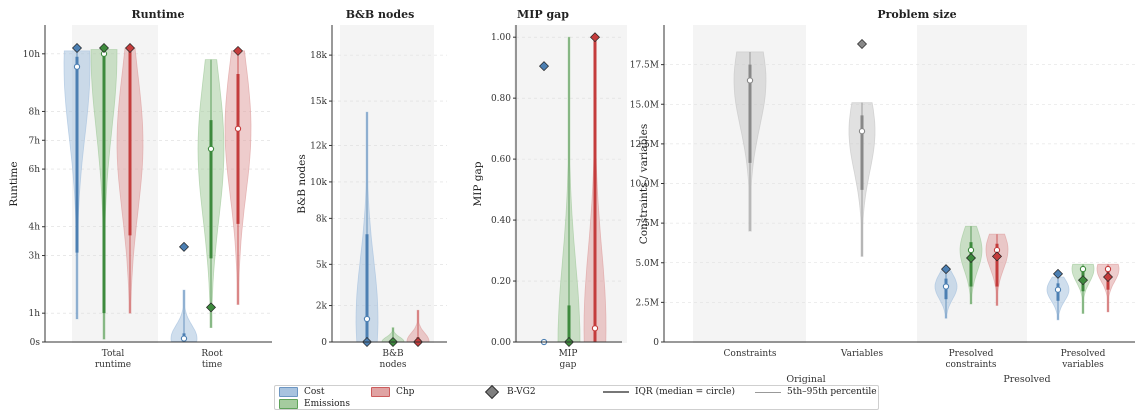 The width and height of the screenshot is (1135, 412). Describe the element at coordinates (832, 392) in the screenshot. I see `legend-label-pct: 5th–95th percentile` at that location.